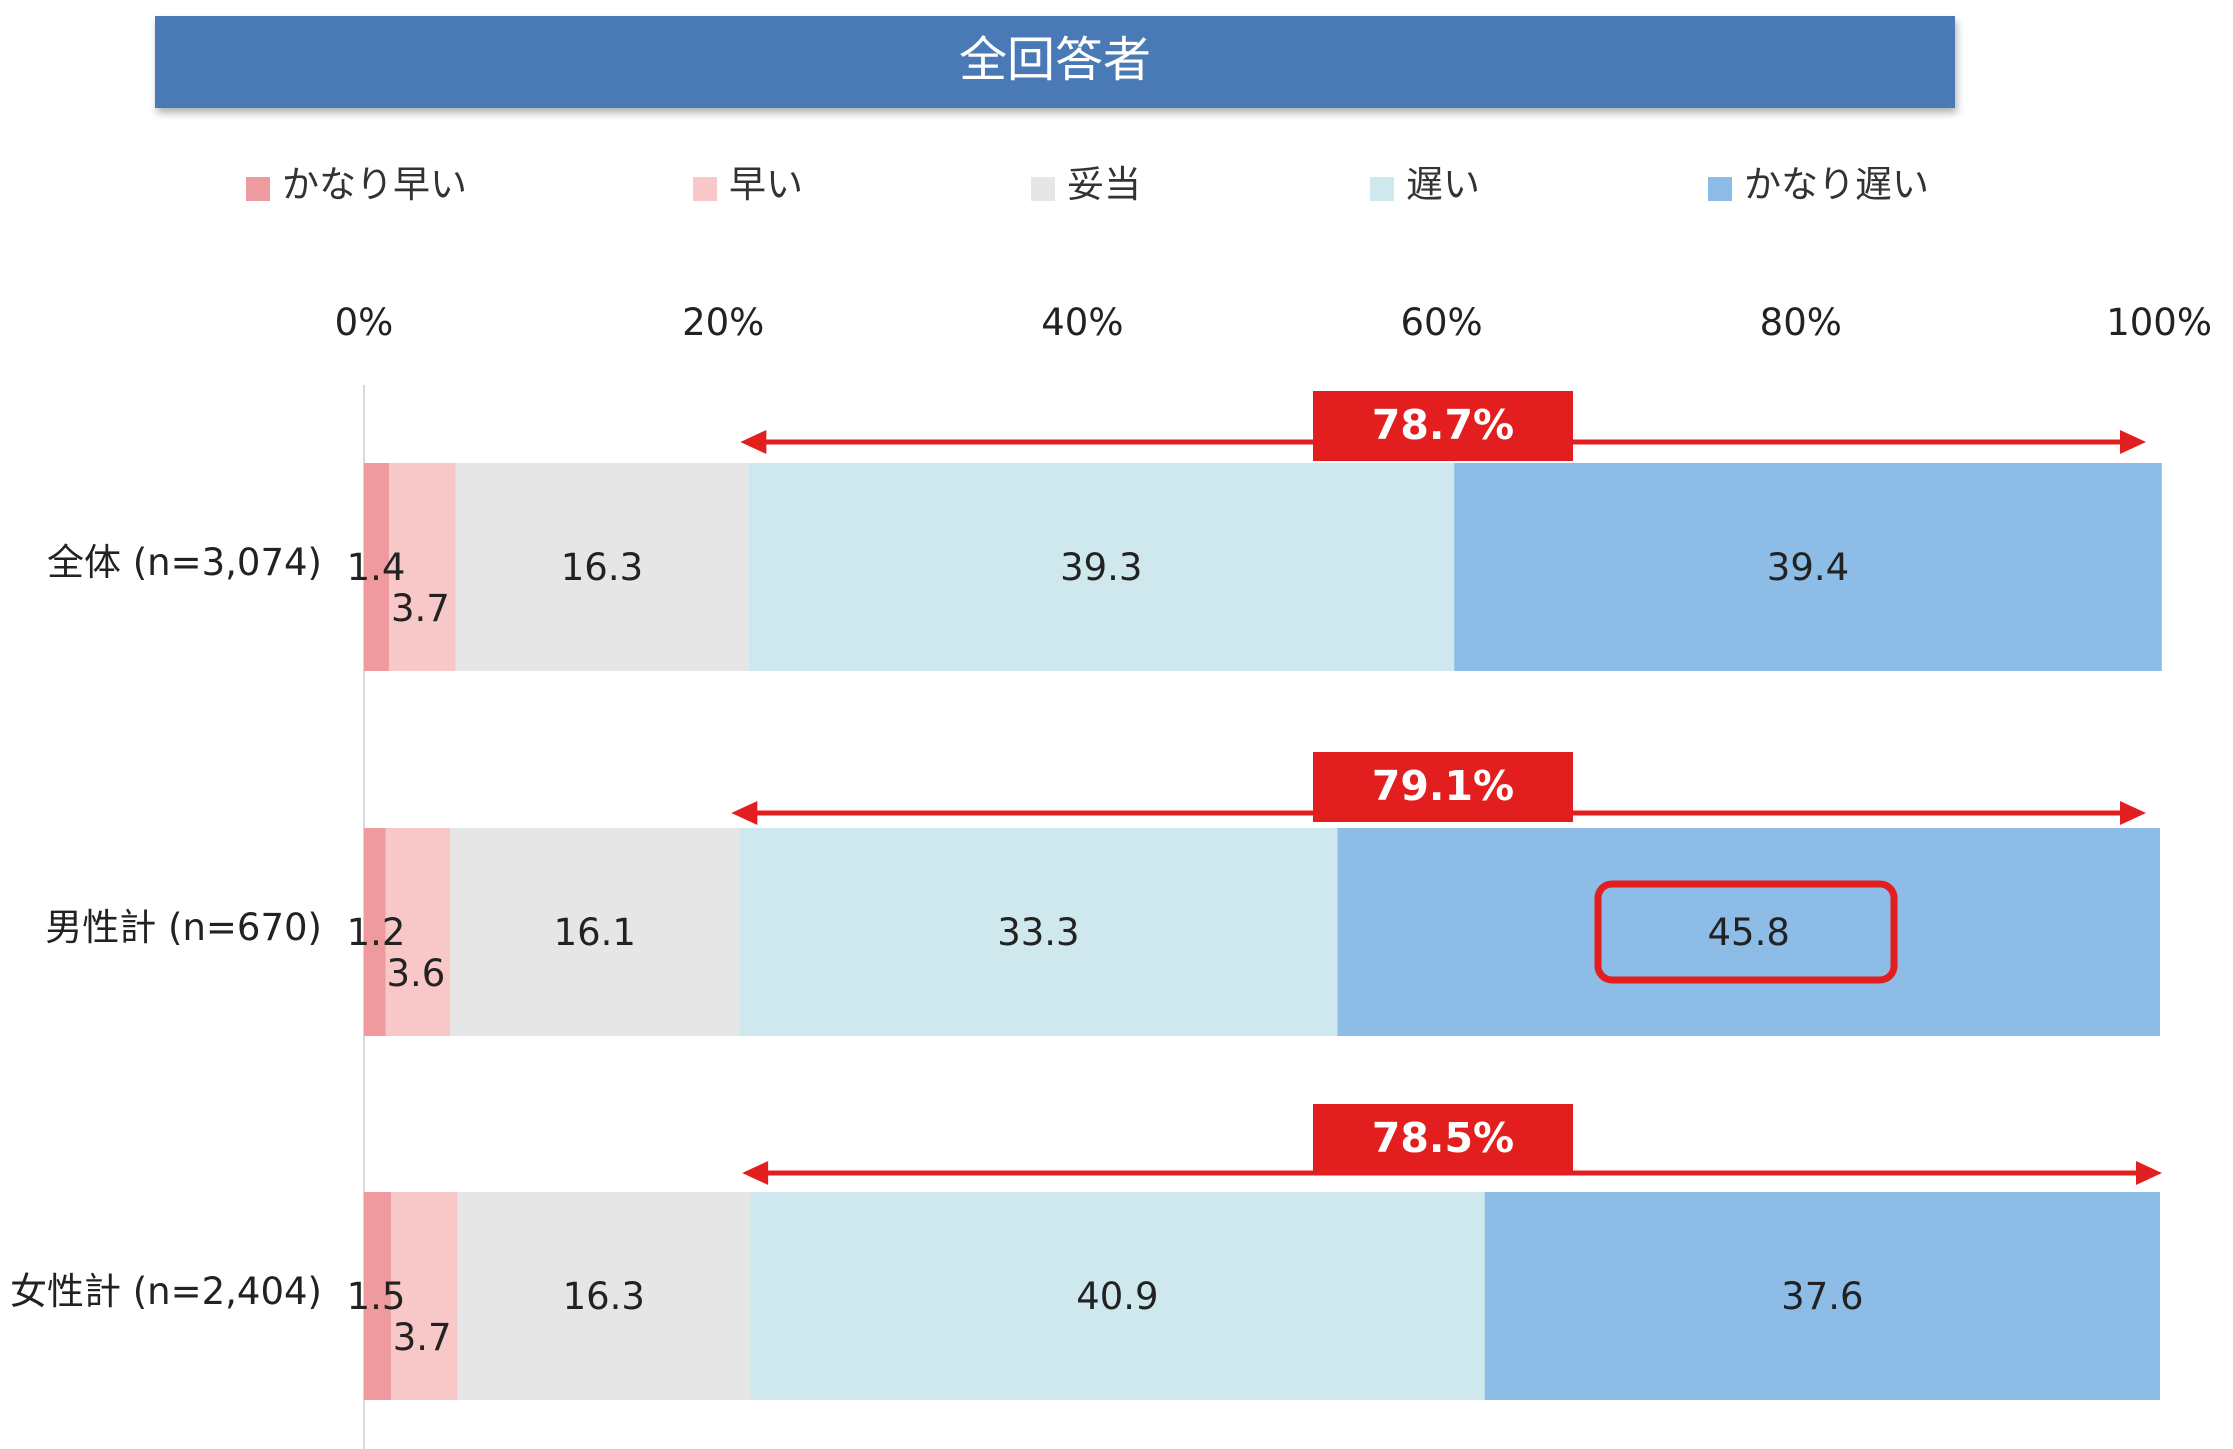 Image resolution: width=2233 pixels, height=1449 pixels. I want to click on chart-title: 全回答者, so click(1055, 60).